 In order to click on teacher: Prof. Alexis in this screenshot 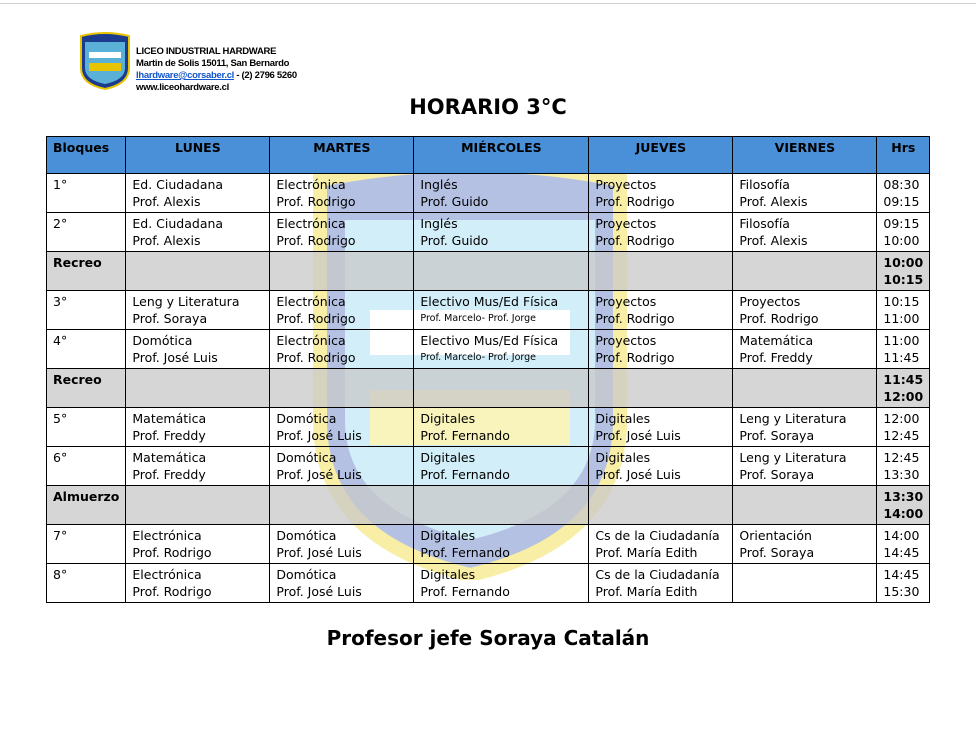, I will do `click(773, 201)`.